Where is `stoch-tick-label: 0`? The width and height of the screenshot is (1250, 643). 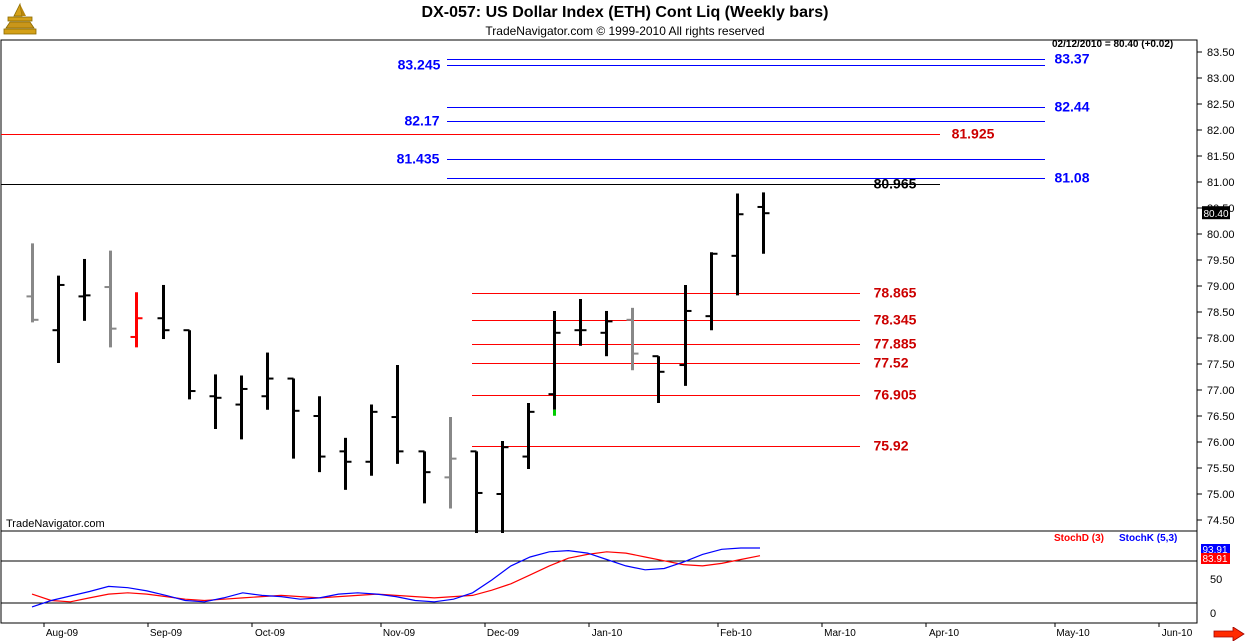 stoch-tick-label: 0 is located at coordinates (1213, 614).